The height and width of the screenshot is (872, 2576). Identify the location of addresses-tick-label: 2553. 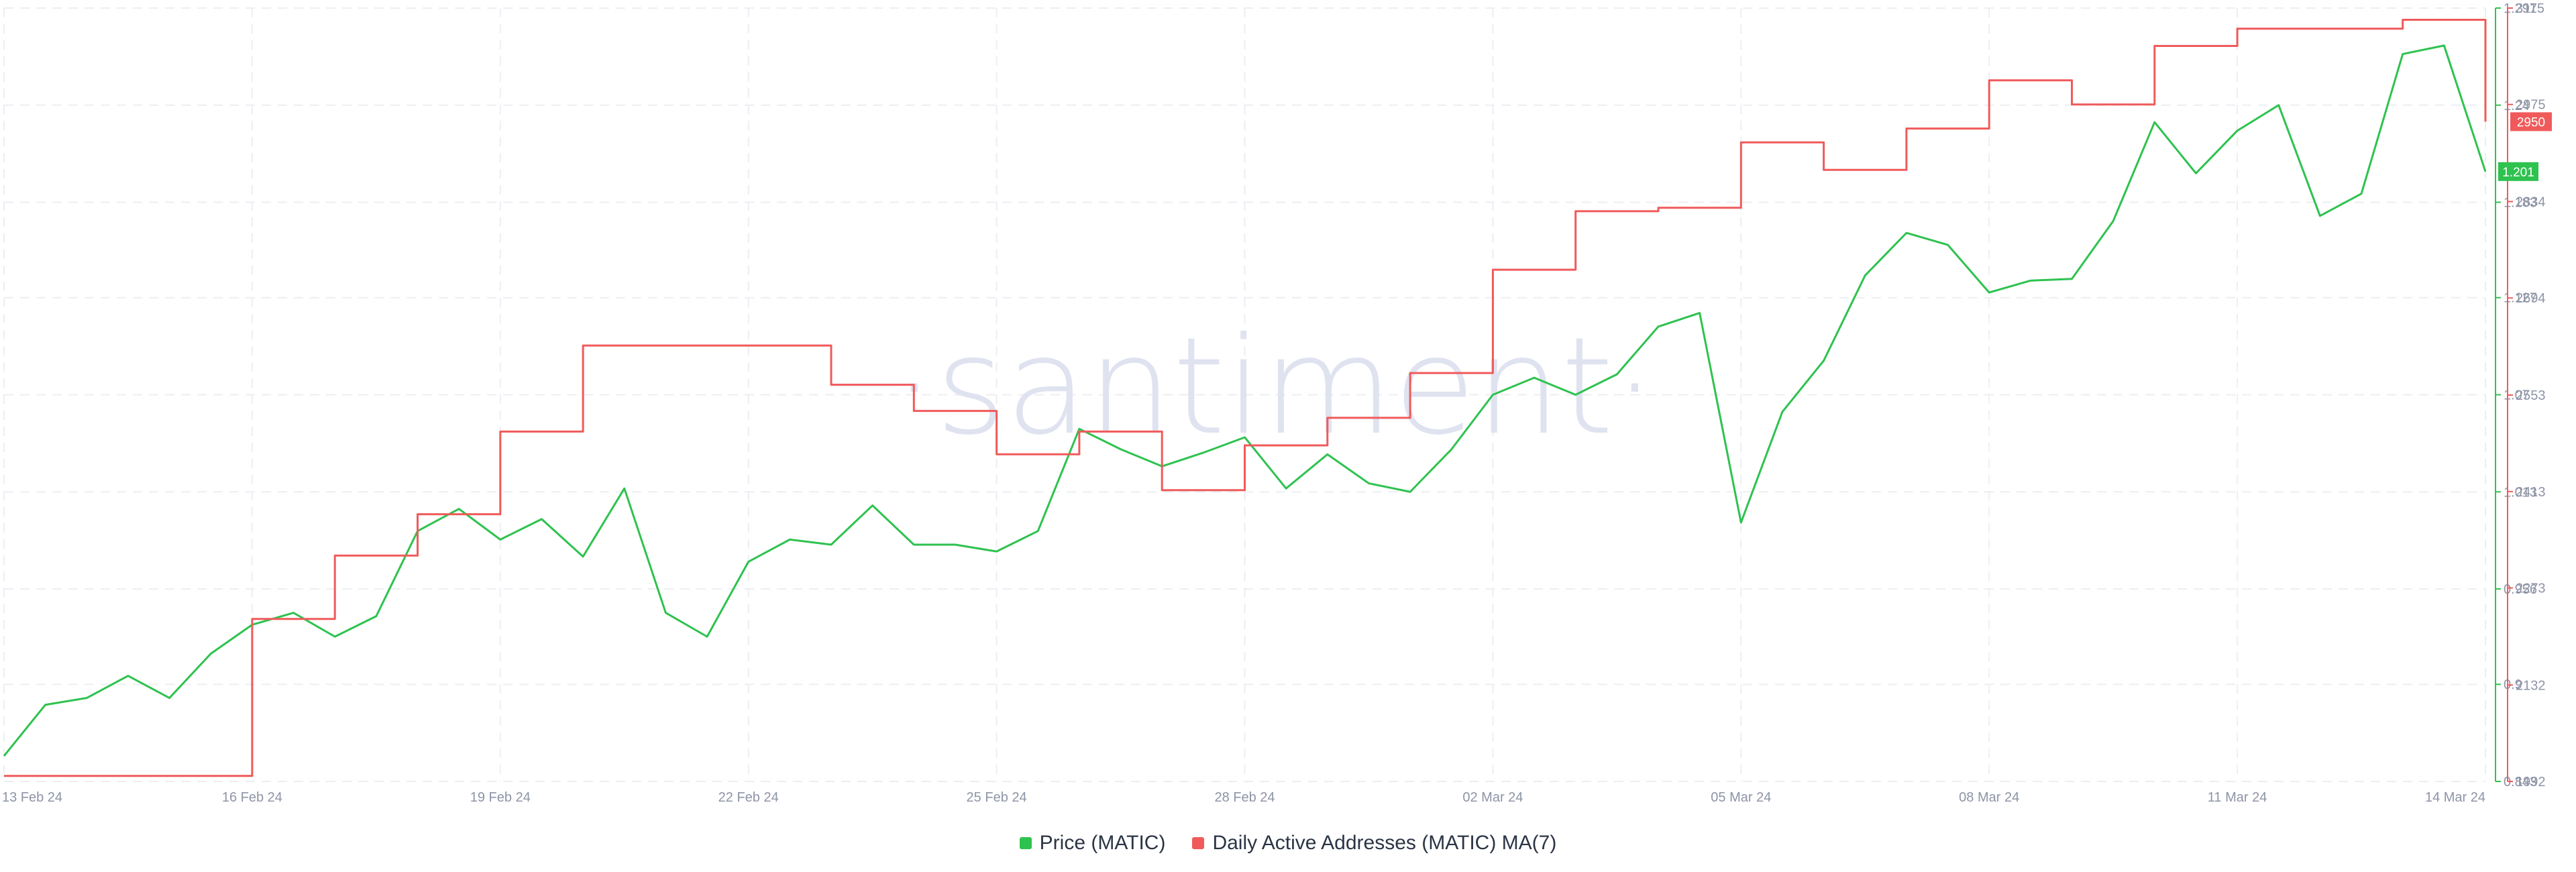
(2531, 396).